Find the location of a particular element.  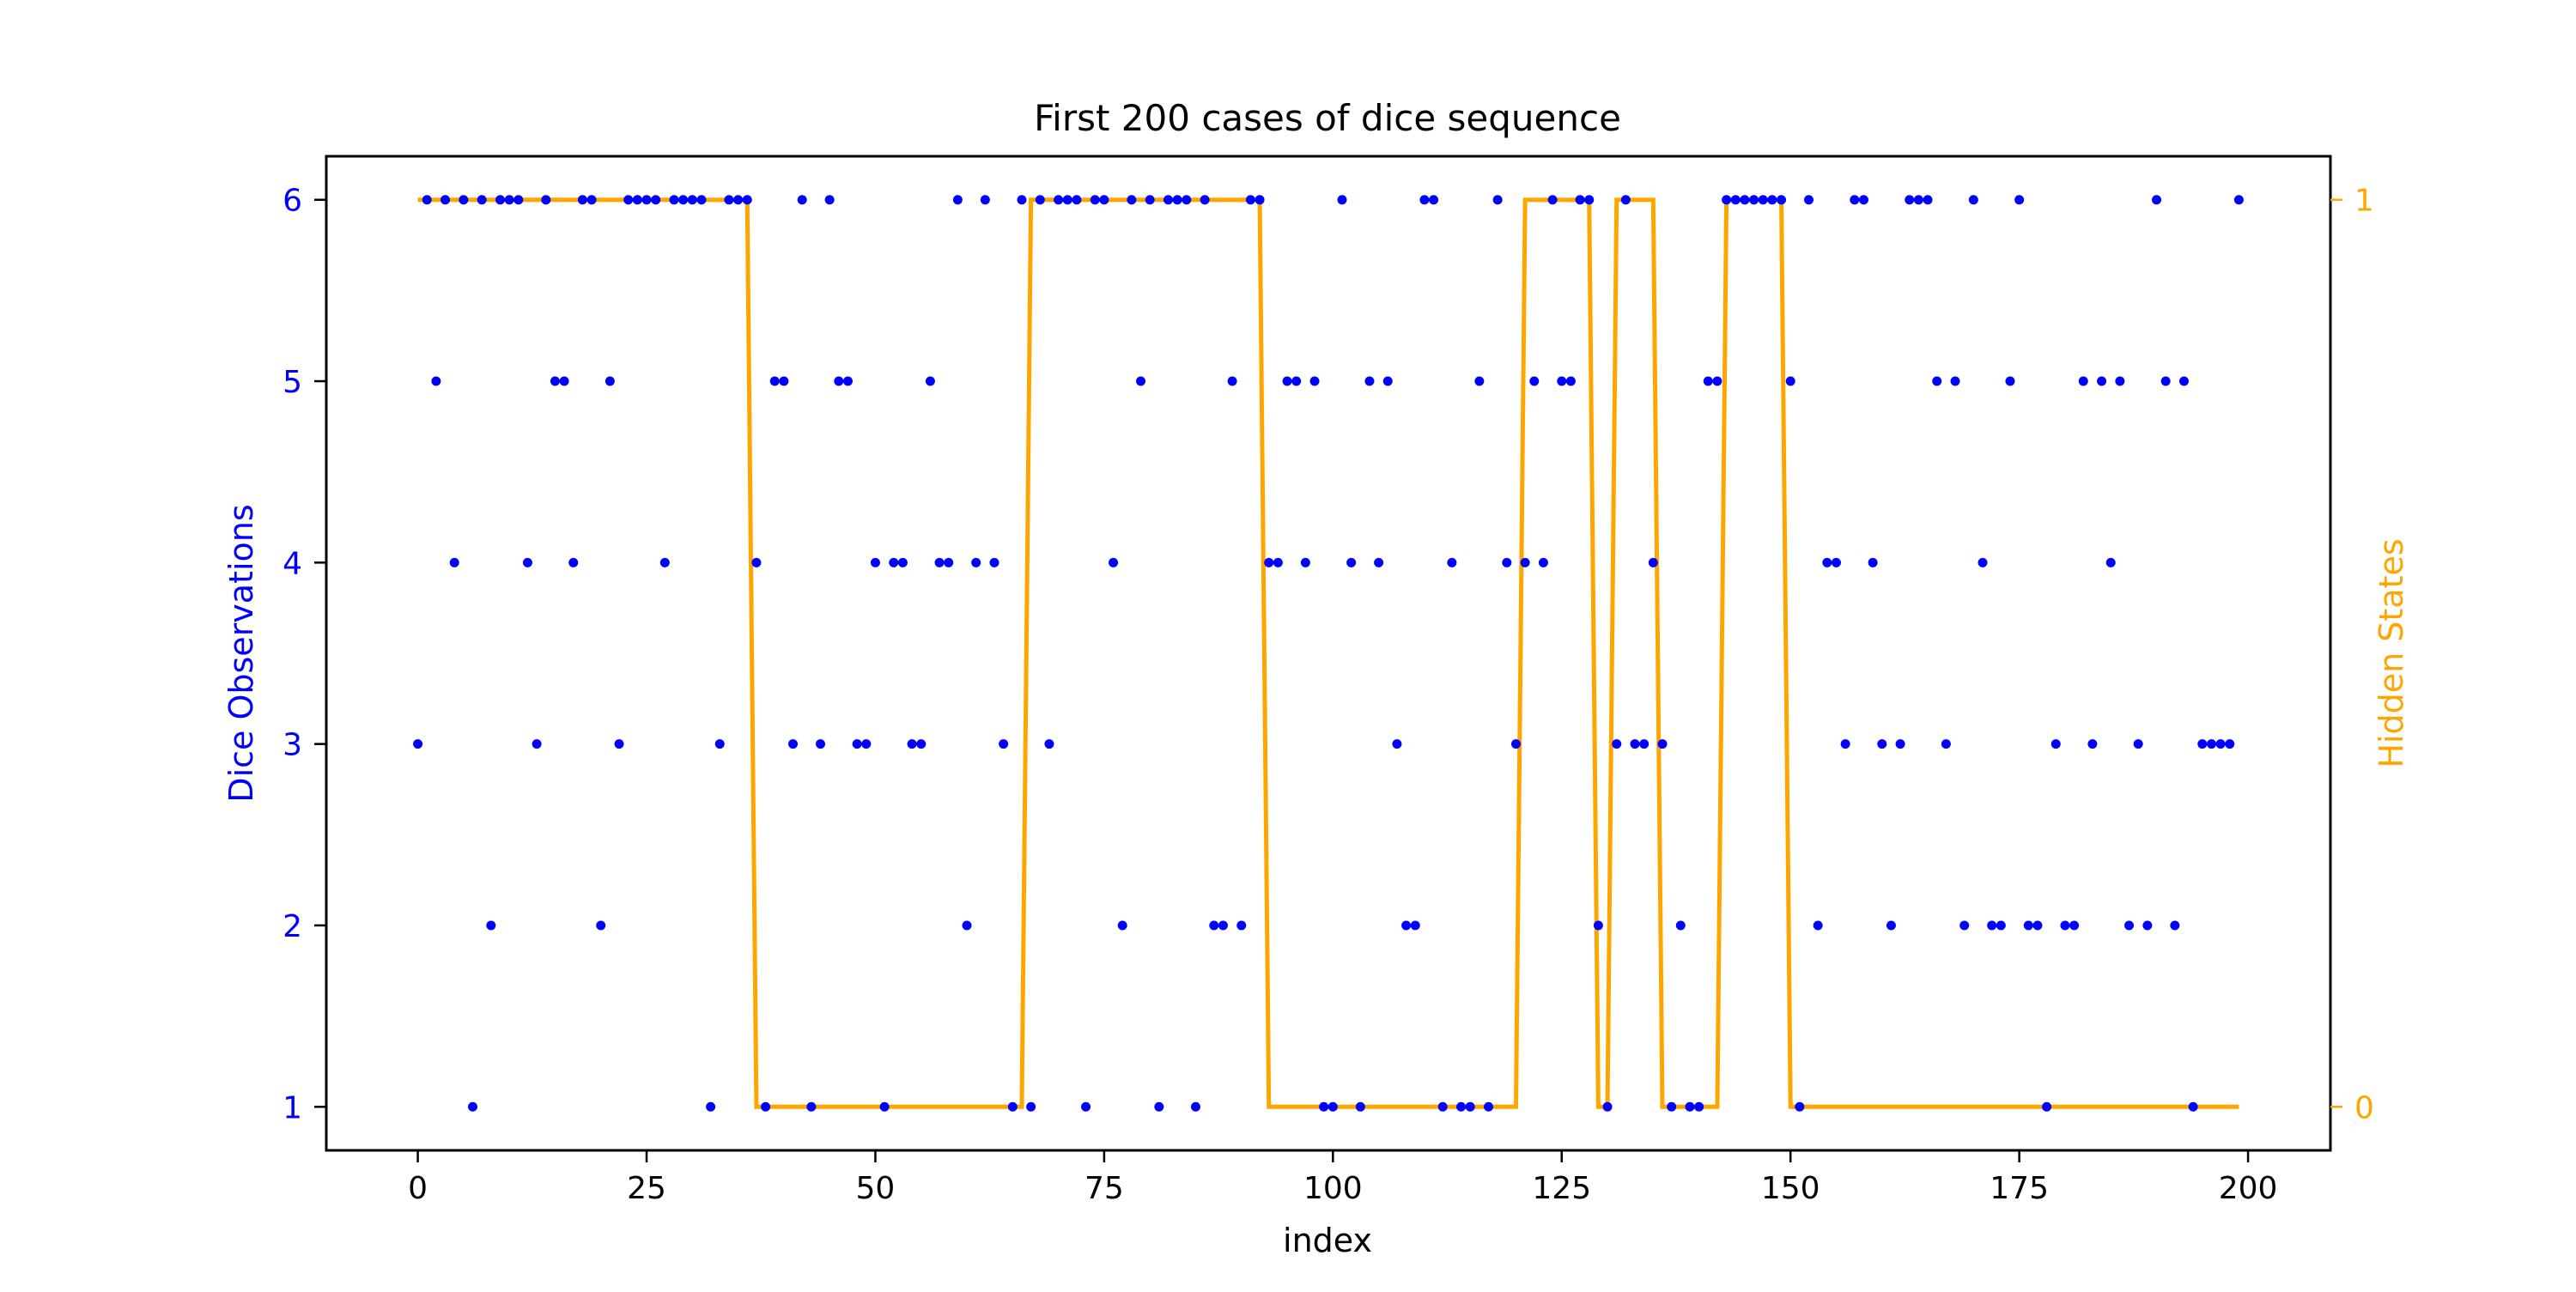

y-left-tick-label: 4 is located at coordinates (292, 563).